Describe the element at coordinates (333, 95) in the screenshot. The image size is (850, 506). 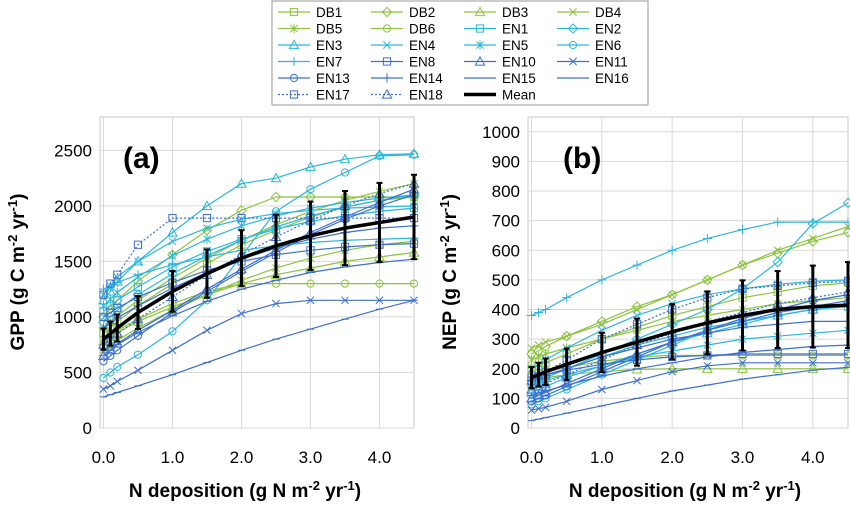
I see `legend-label-en17: EN17` at that location.